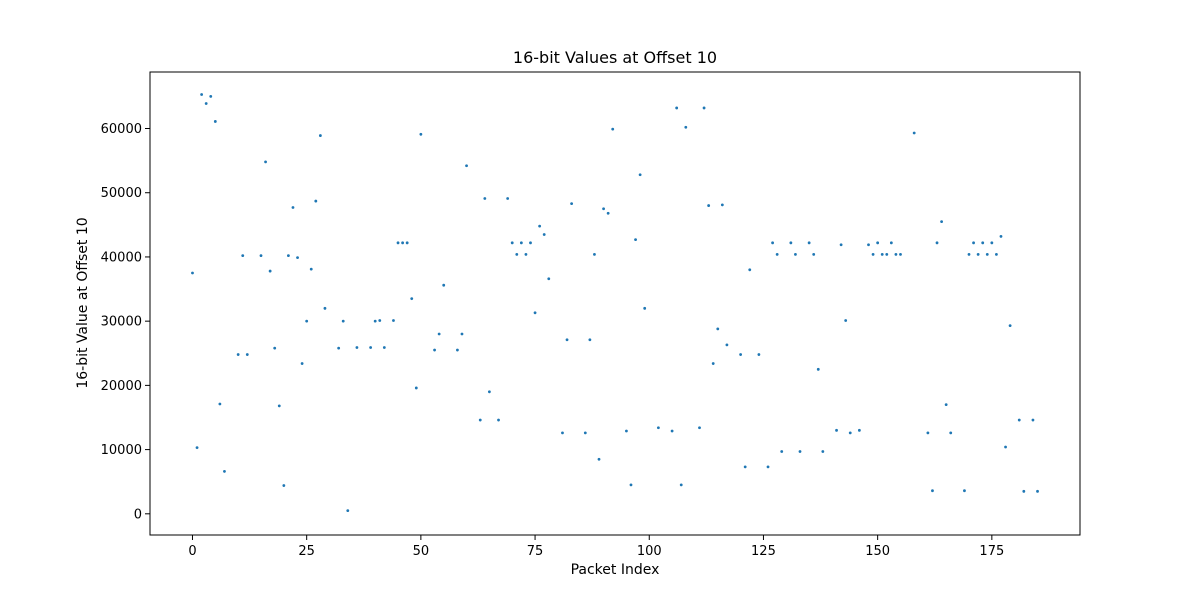  Describe the element at coordinates (596, 547) in the screenshot. I see `x-axis: 0 25 50 75 100 125 150 175` at that location.